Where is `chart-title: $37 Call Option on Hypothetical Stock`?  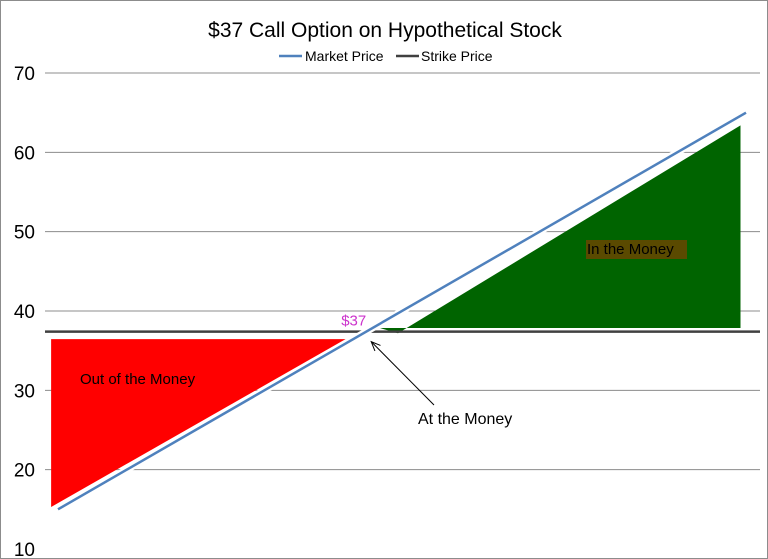 chart-title: $37 Call Option on Hypothetical Stock is located at coordinates (385, 30).